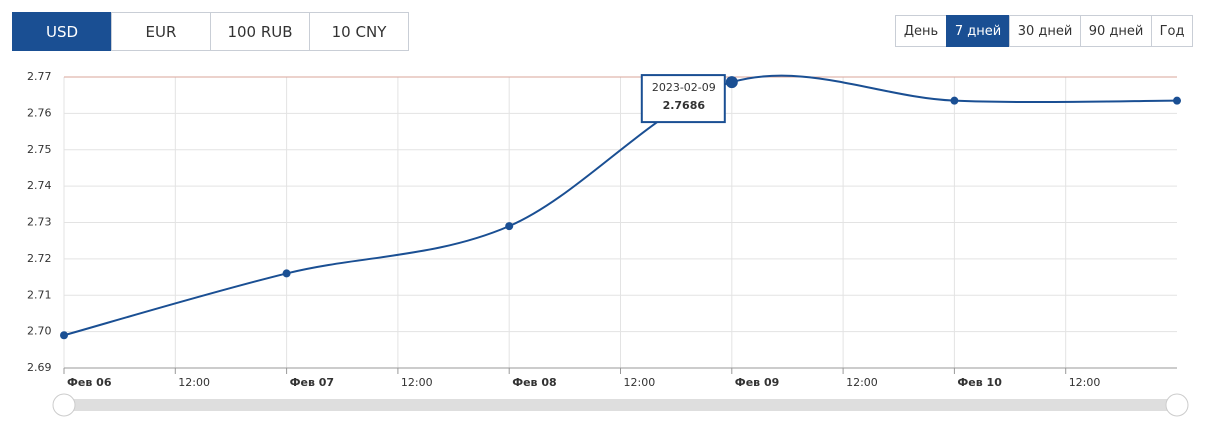  What do you see at coordinates (39, 331) in the screenshot?
I see `y-tick-label: 2.70` at bounding box center [39, 331].